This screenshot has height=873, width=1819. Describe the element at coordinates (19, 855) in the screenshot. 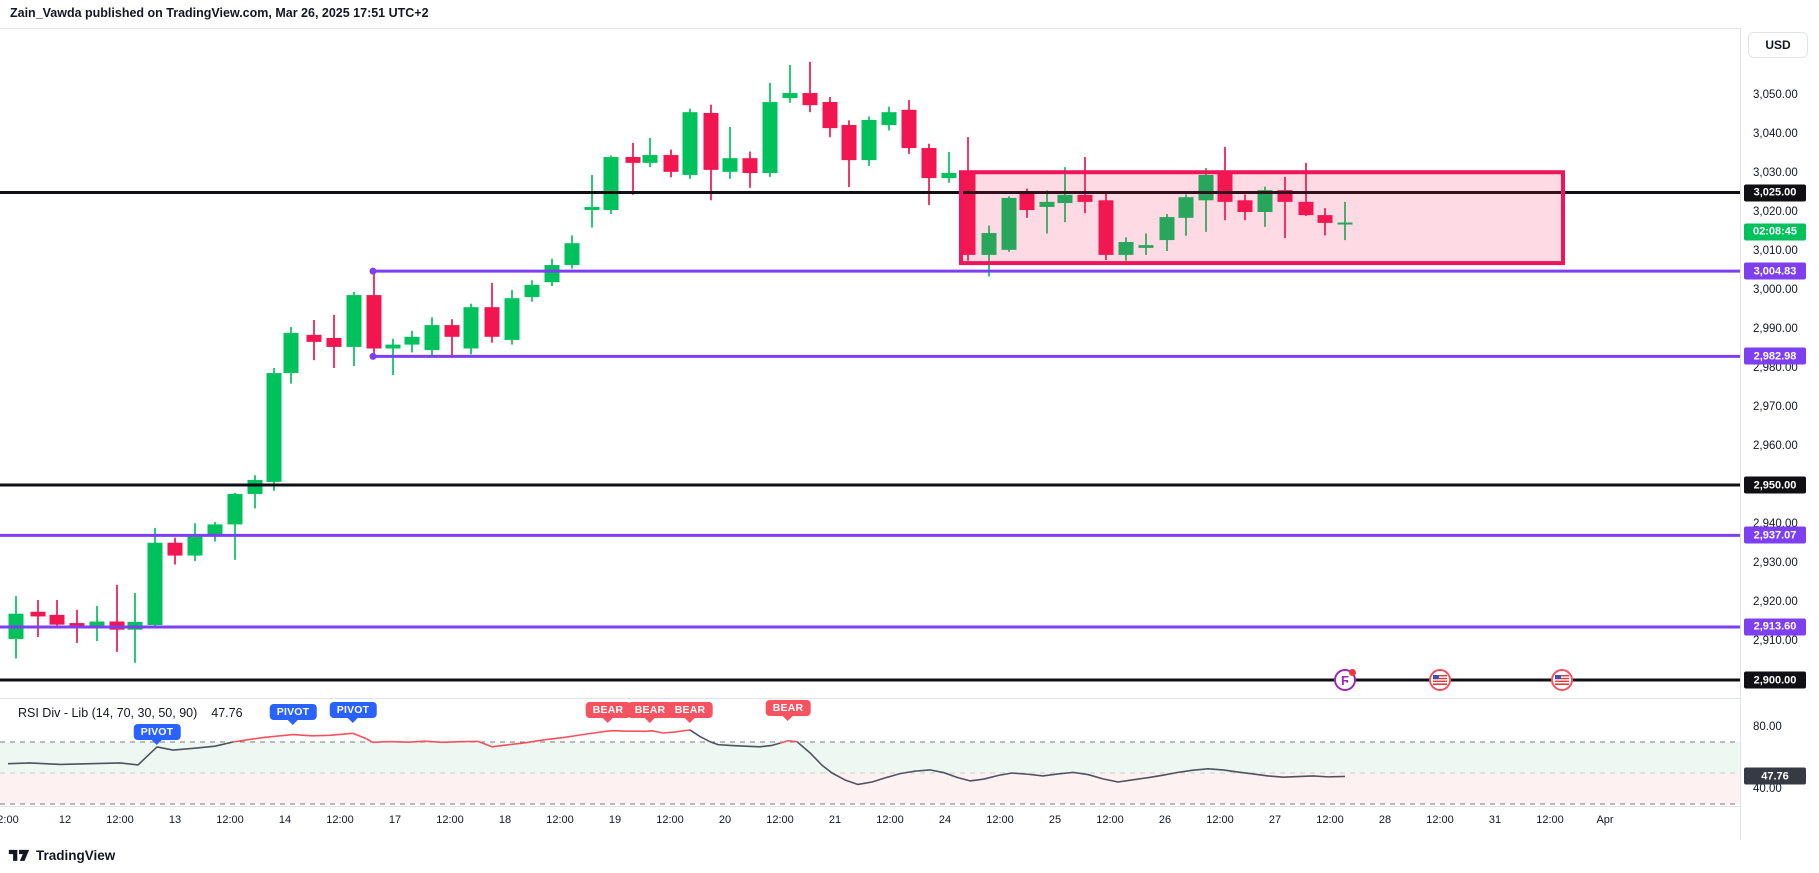

I see `tradingview-logo-icon` at that location.